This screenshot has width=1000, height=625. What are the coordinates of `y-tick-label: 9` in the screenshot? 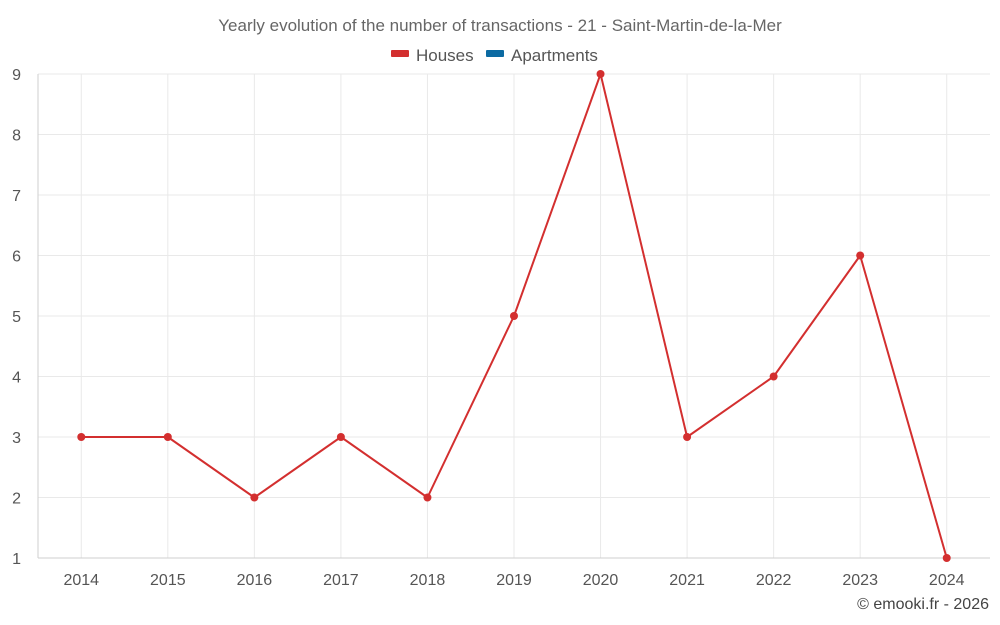 It's located at (16, 75).